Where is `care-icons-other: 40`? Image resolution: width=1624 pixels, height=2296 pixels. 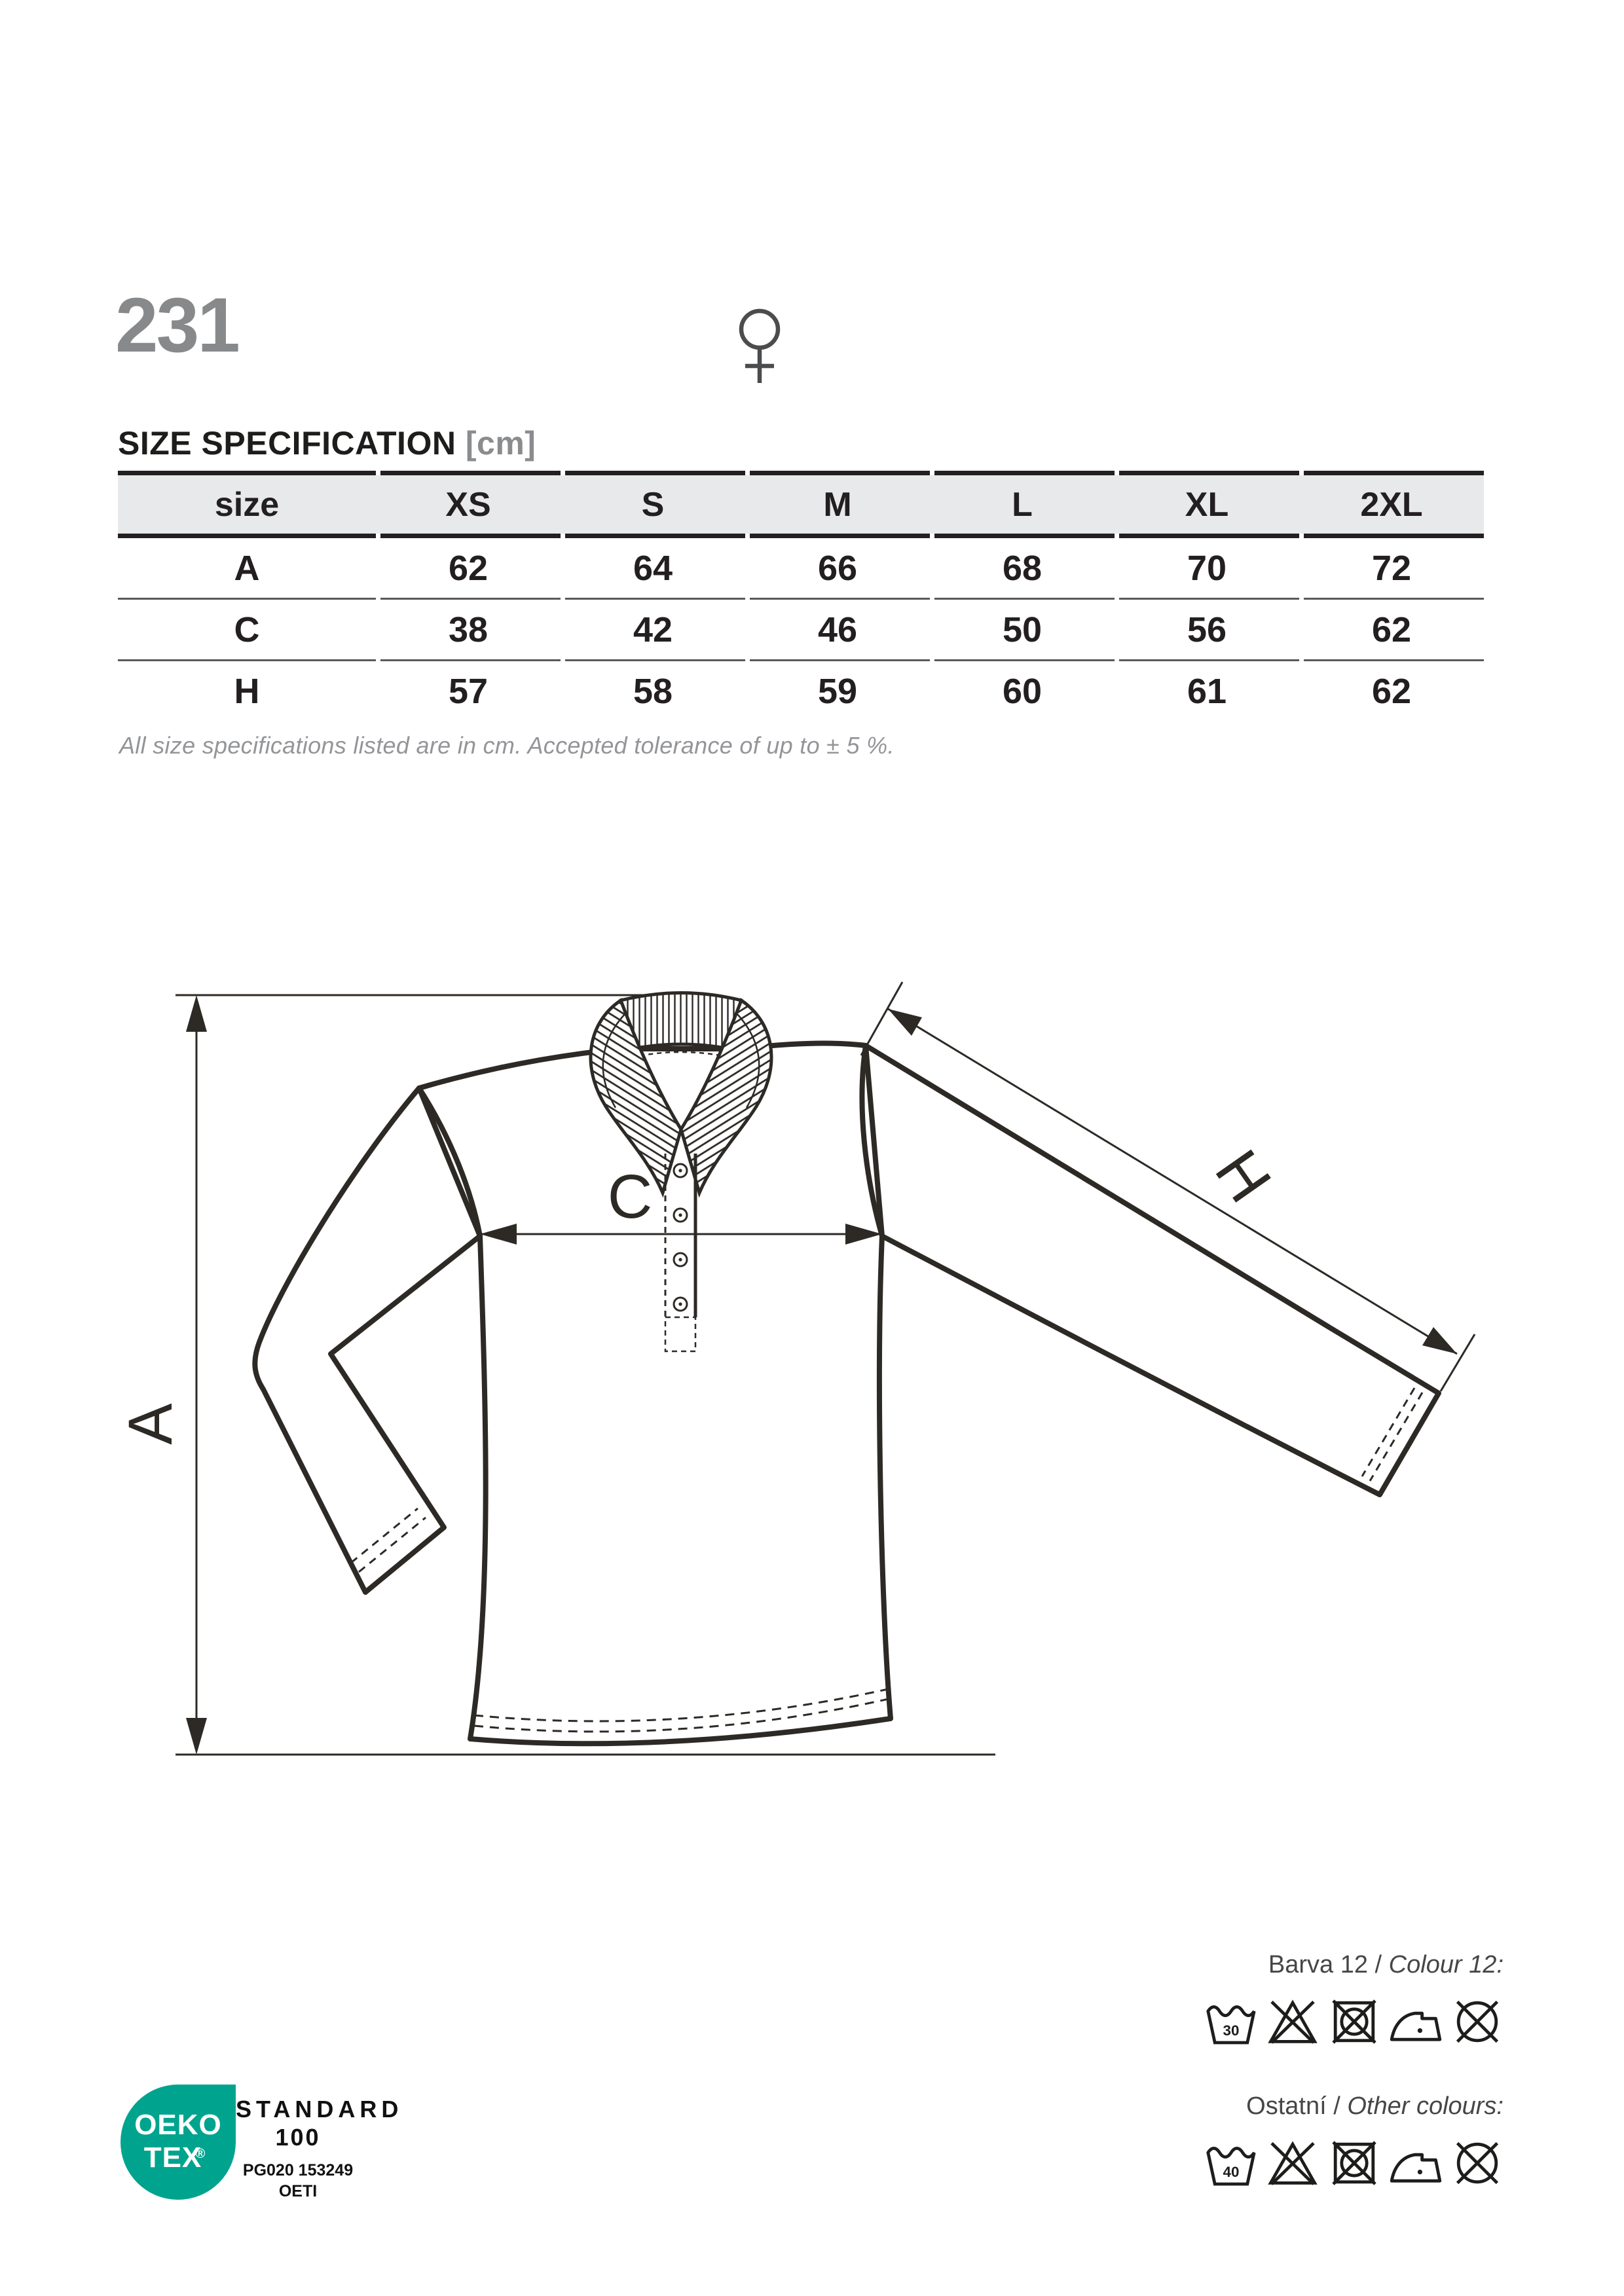 care-icons-other: 40 is located at coordinates (1354, 2163).